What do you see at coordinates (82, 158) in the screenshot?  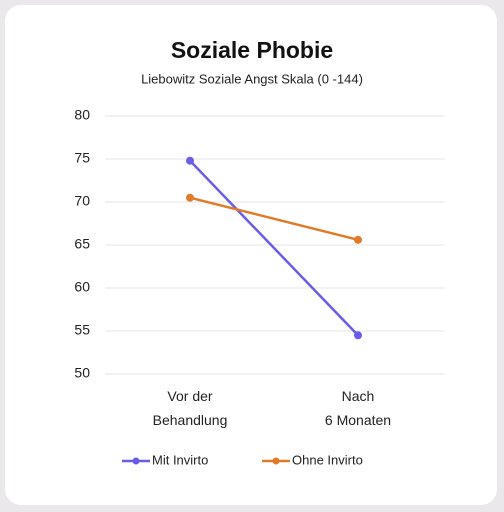 I see `y-tick-label: 75` at bounding box center [82, 158].